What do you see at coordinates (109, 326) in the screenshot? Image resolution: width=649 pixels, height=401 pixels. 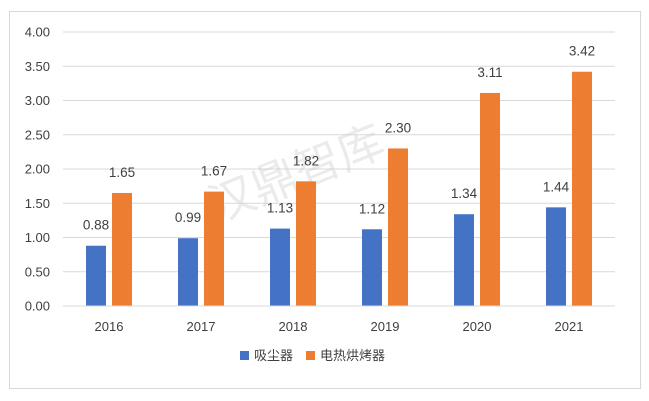 I see `x-tick-label: 2016` at bounding box center [109, 326].